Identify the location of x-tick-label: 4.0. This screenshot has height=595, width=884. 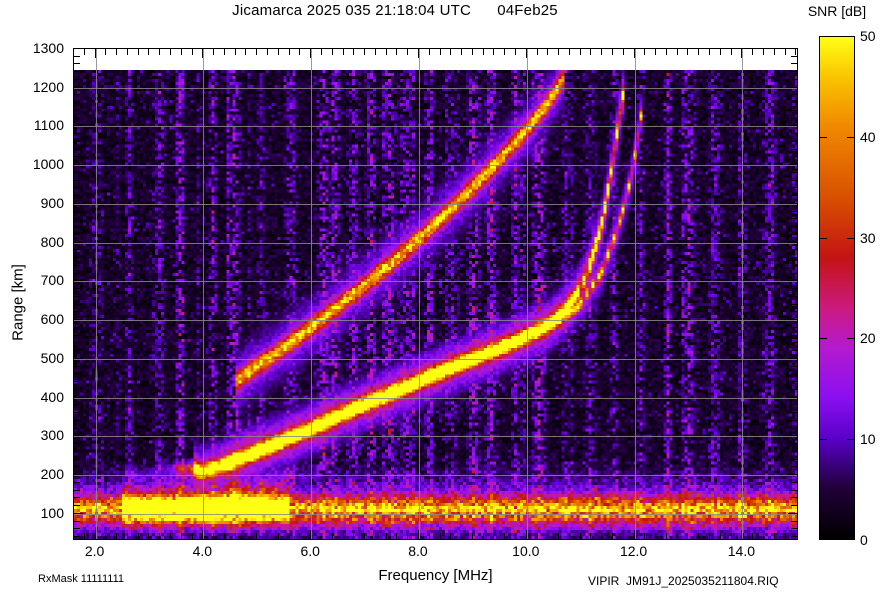
(202, 551).